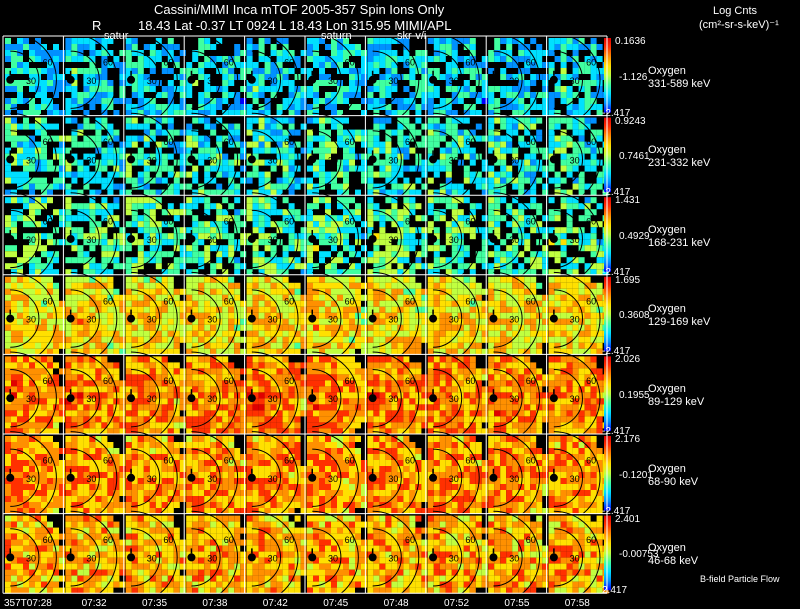  Describe the element at coordinates (412, 36) in the screenshot. I see `overlay-label-skr: skr-v/i` at that location.